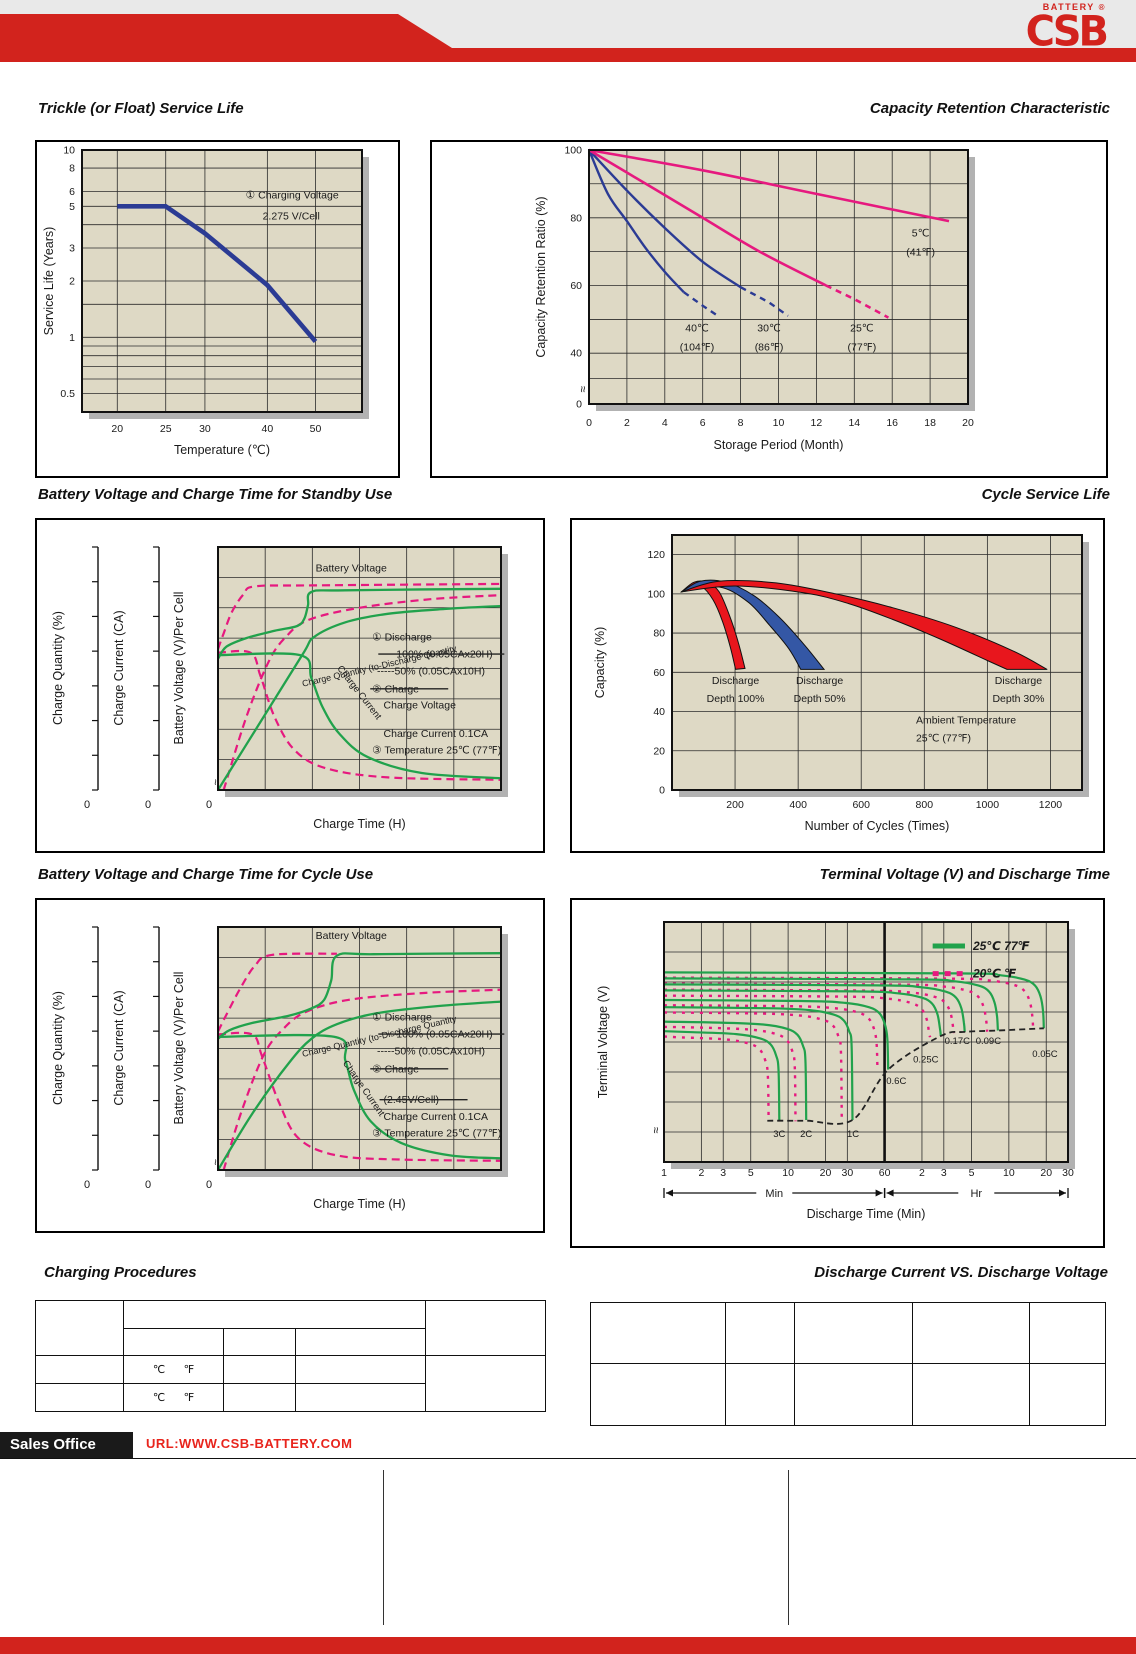 This screenshot has width=1136, height=1654. I want to click on y-tick-label: 60, so click(576, 286).